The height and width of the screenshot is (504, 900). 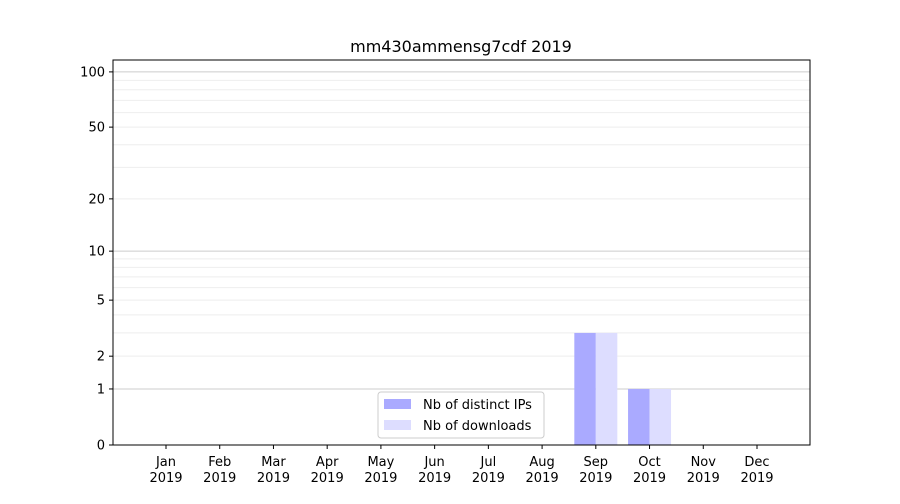 I want to click on legend-label: Nb of downloads, so click(x=477, y=426).